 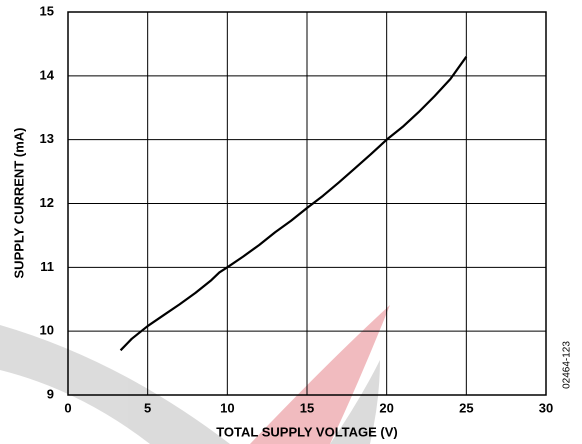 I want to click on y-axis-label: SUPPLY CURRENT (mA), so click(x=18, y=203).